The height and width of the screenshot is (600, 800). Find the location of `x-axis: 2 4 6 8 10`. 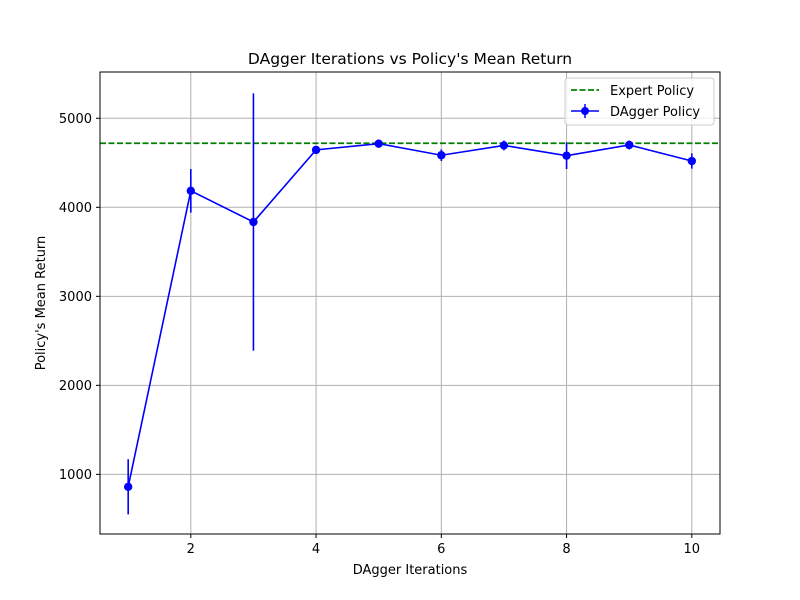

x-axis: 2 4 6 8 10 is located at coordinates (443, 545).